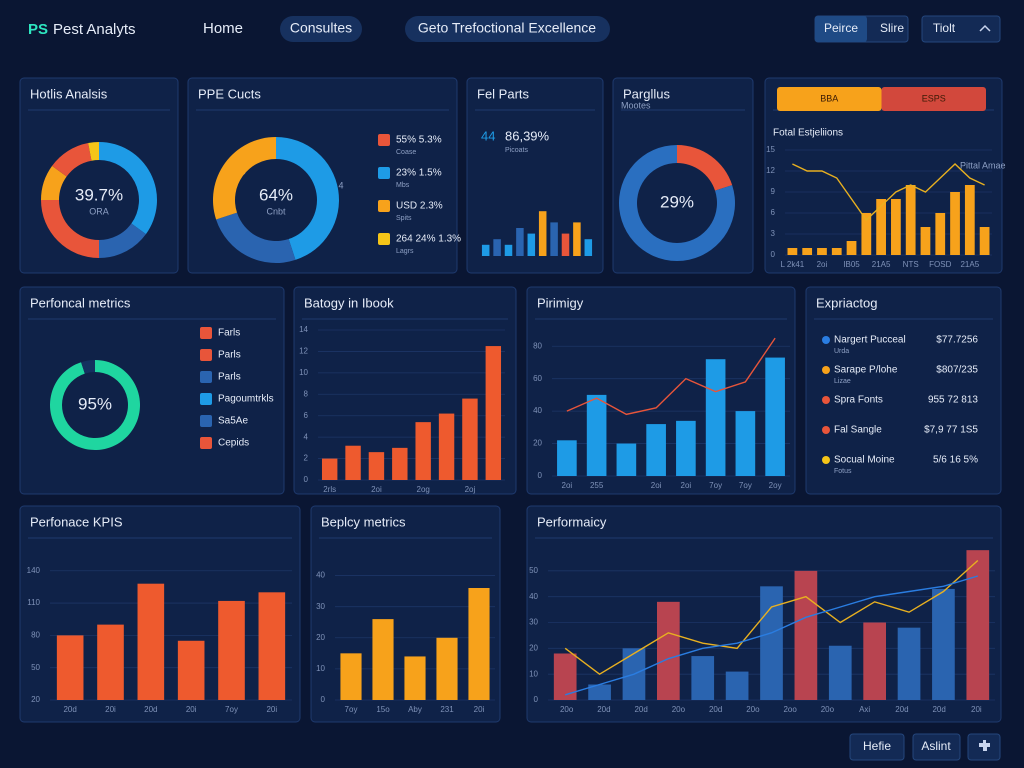 This screenshot has width=1024, height=768. I want to click on legend-sub: Spits, so click(404, 218).